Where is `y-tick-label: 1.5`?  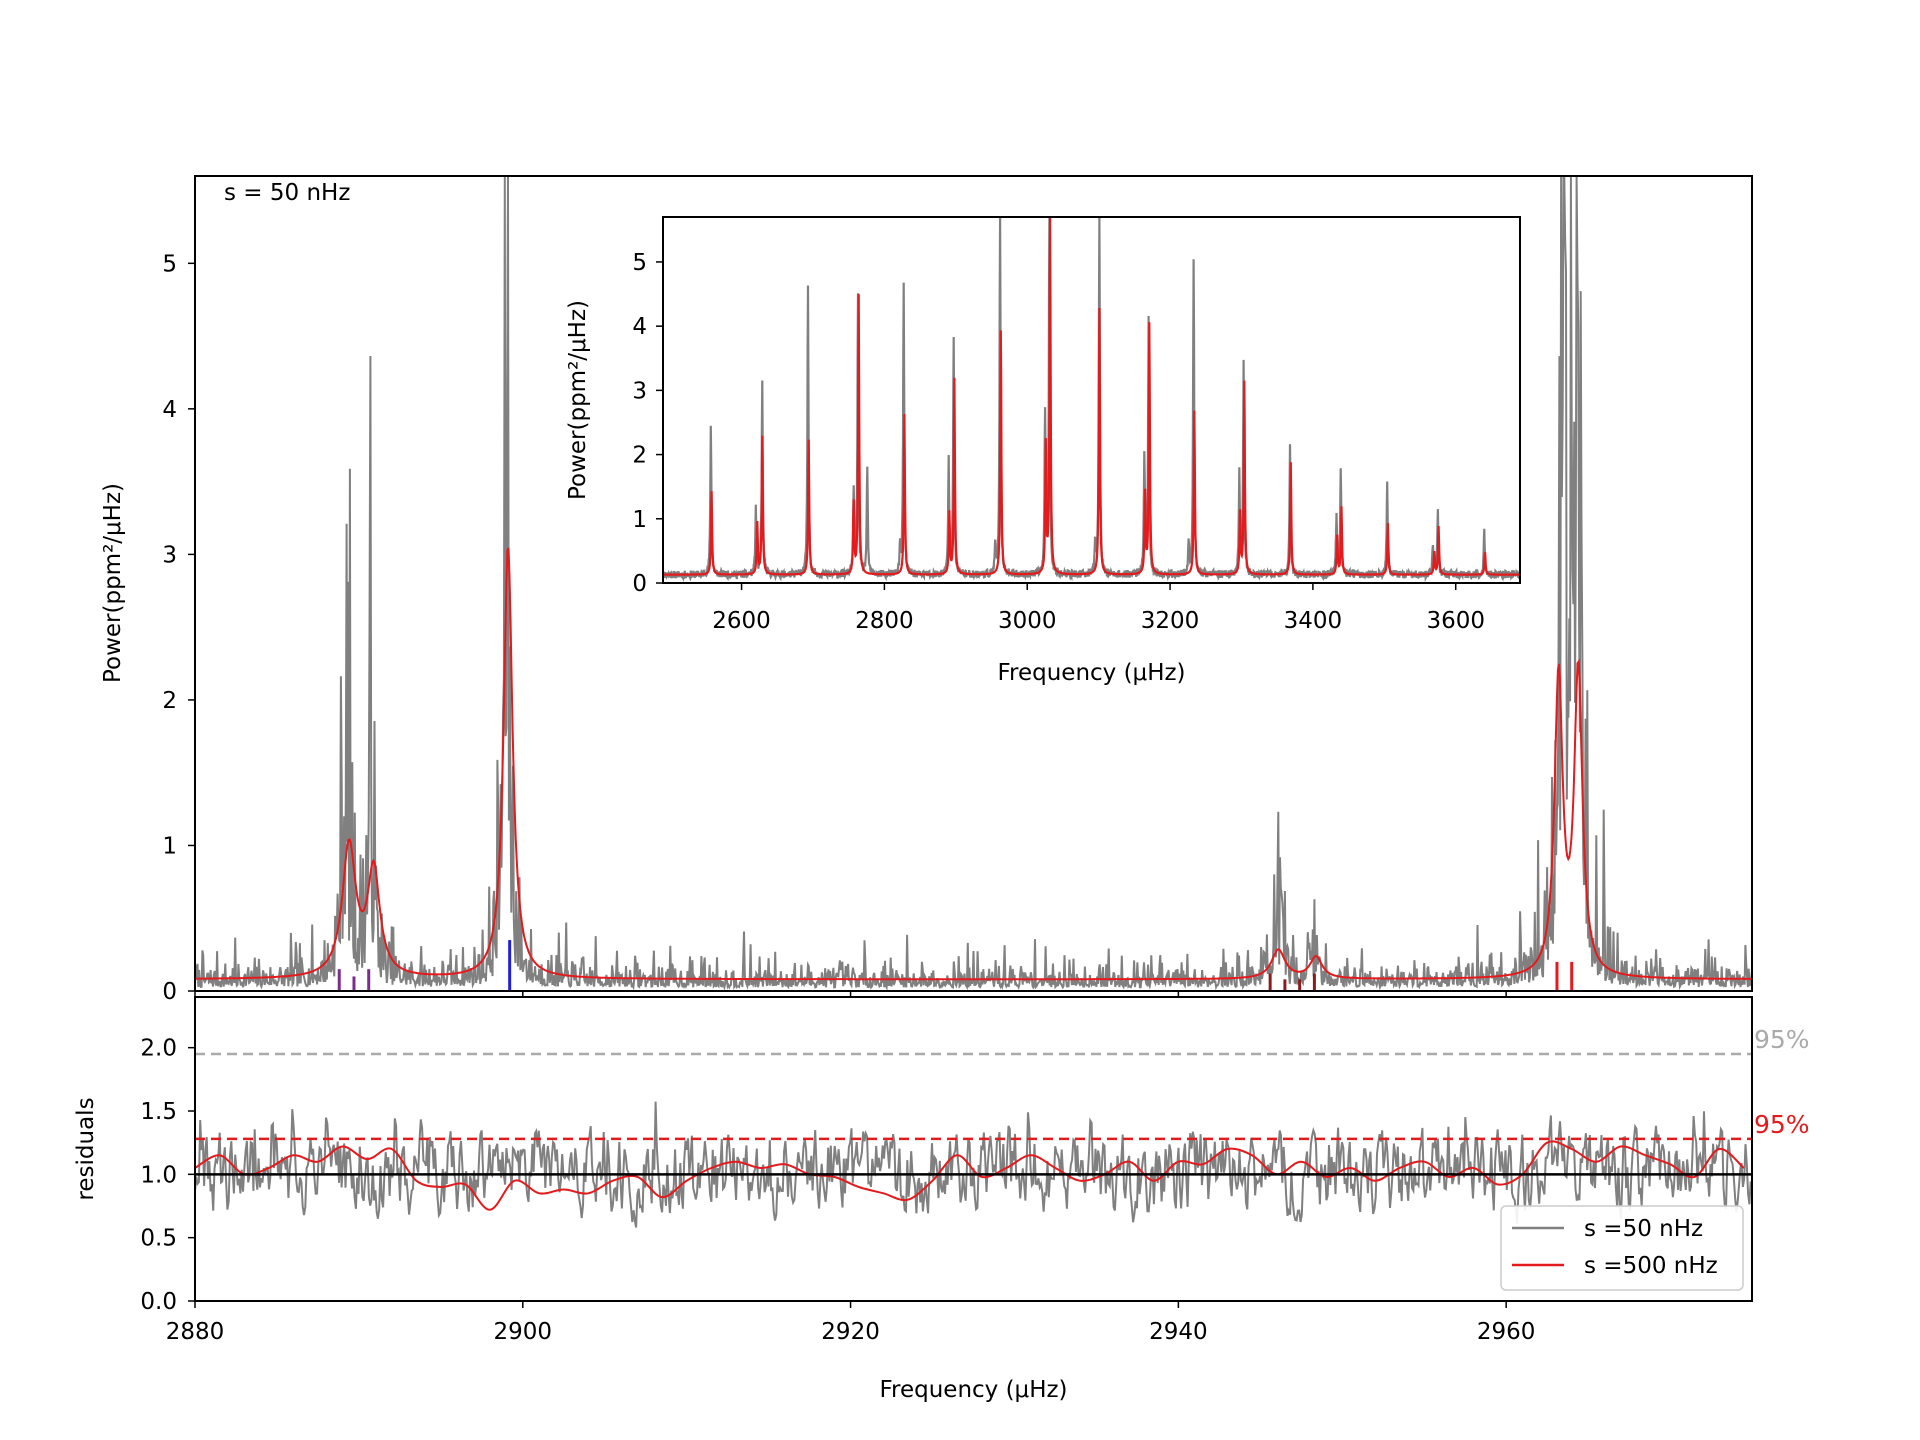
y-tick-label: 1.5 is located at coordinates (158, 1112).